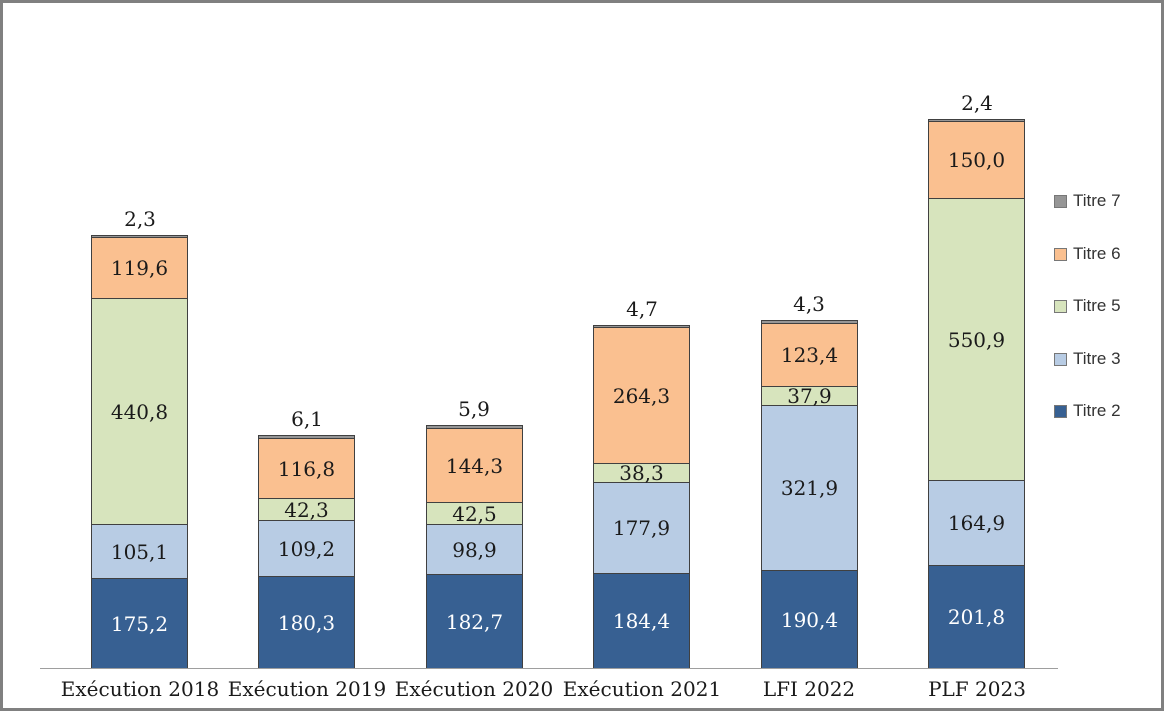  I want to click on segment-value-label: 42,3, so click(306, 509).